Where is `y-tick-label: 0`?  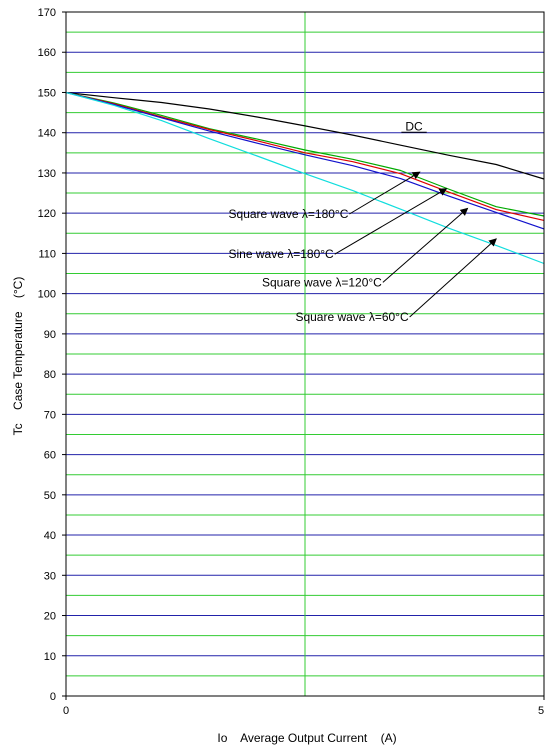 y-tick-label: 0 is located at coordinates (53, 697).